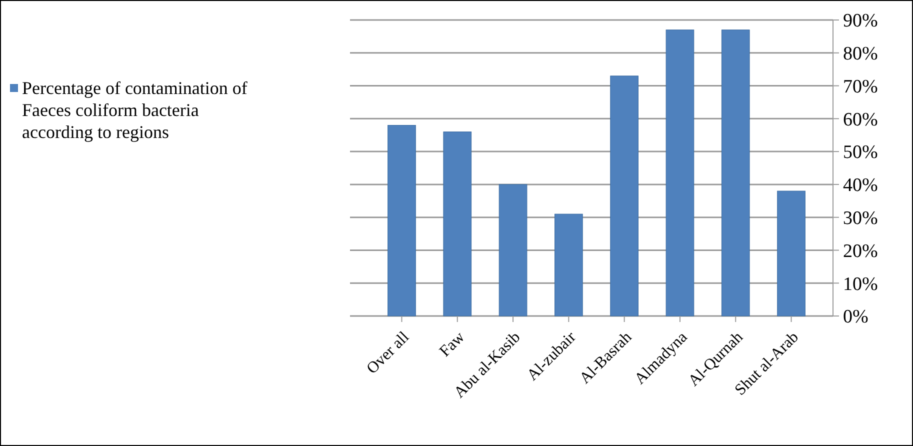 Image resolution: width=913 pixels, height=446 pixels. Describe the element at coordinates (860, 21) in the screenshot. I see `y-tick-label: 90%` at that location.